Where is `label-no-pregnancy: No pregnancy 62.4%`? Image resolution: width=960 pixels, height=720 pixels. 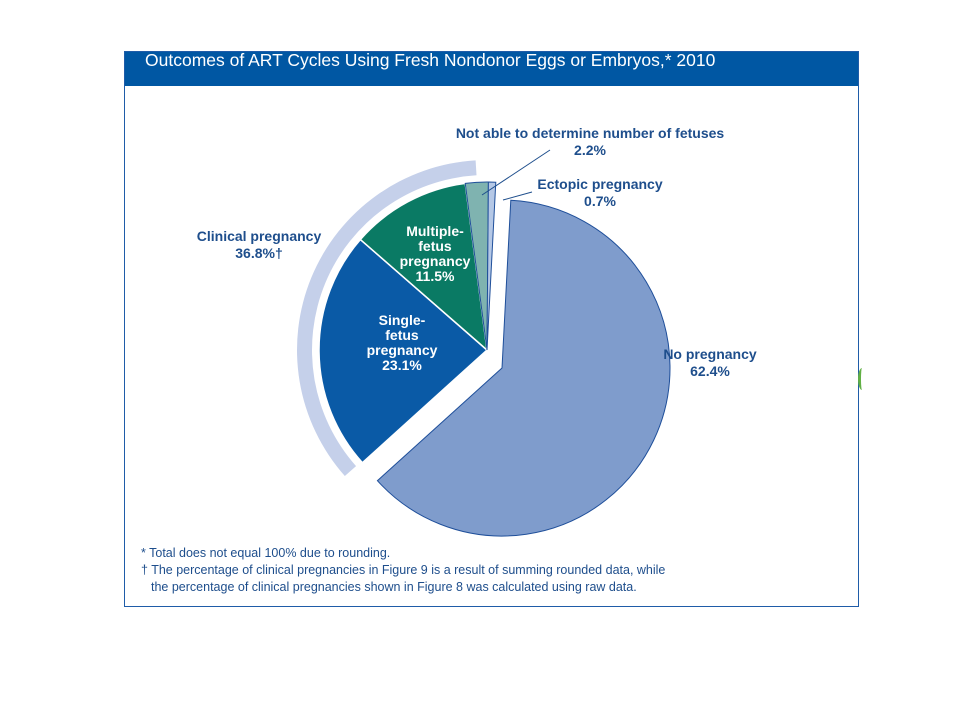
label-no-pregnancy: No pregnancy 62.4% is located at coordinates (710, 363).